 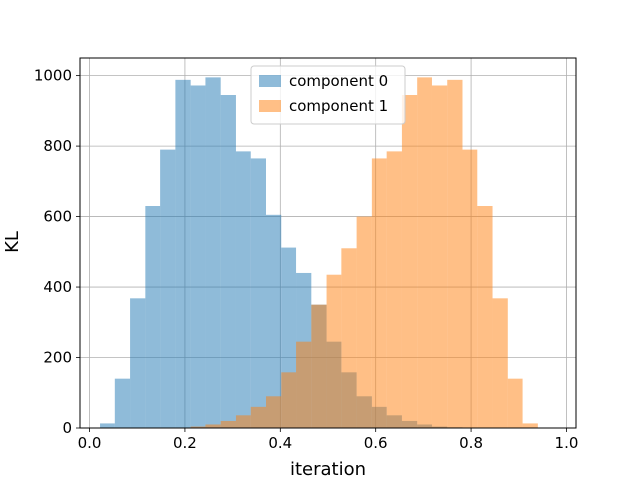 What do you see at coordinates (57, 287) in the screenshot?
I see `y-tick-label: 400` at bounding box center [57, 287].